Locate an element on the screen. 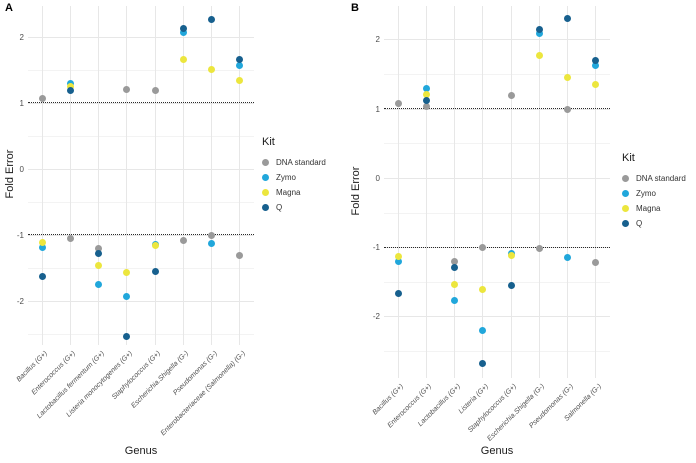 This screenshot has height=463, width=696. x-tick-label: Salmonella (G-) is located at coordinates (583, 403).